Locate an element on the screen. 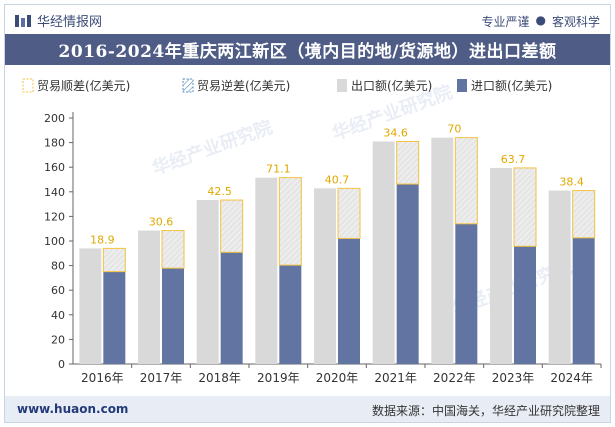 This screenshot has width=615, height=427. surplus-data-label: 42.5 is located at coordinates (219, 191).